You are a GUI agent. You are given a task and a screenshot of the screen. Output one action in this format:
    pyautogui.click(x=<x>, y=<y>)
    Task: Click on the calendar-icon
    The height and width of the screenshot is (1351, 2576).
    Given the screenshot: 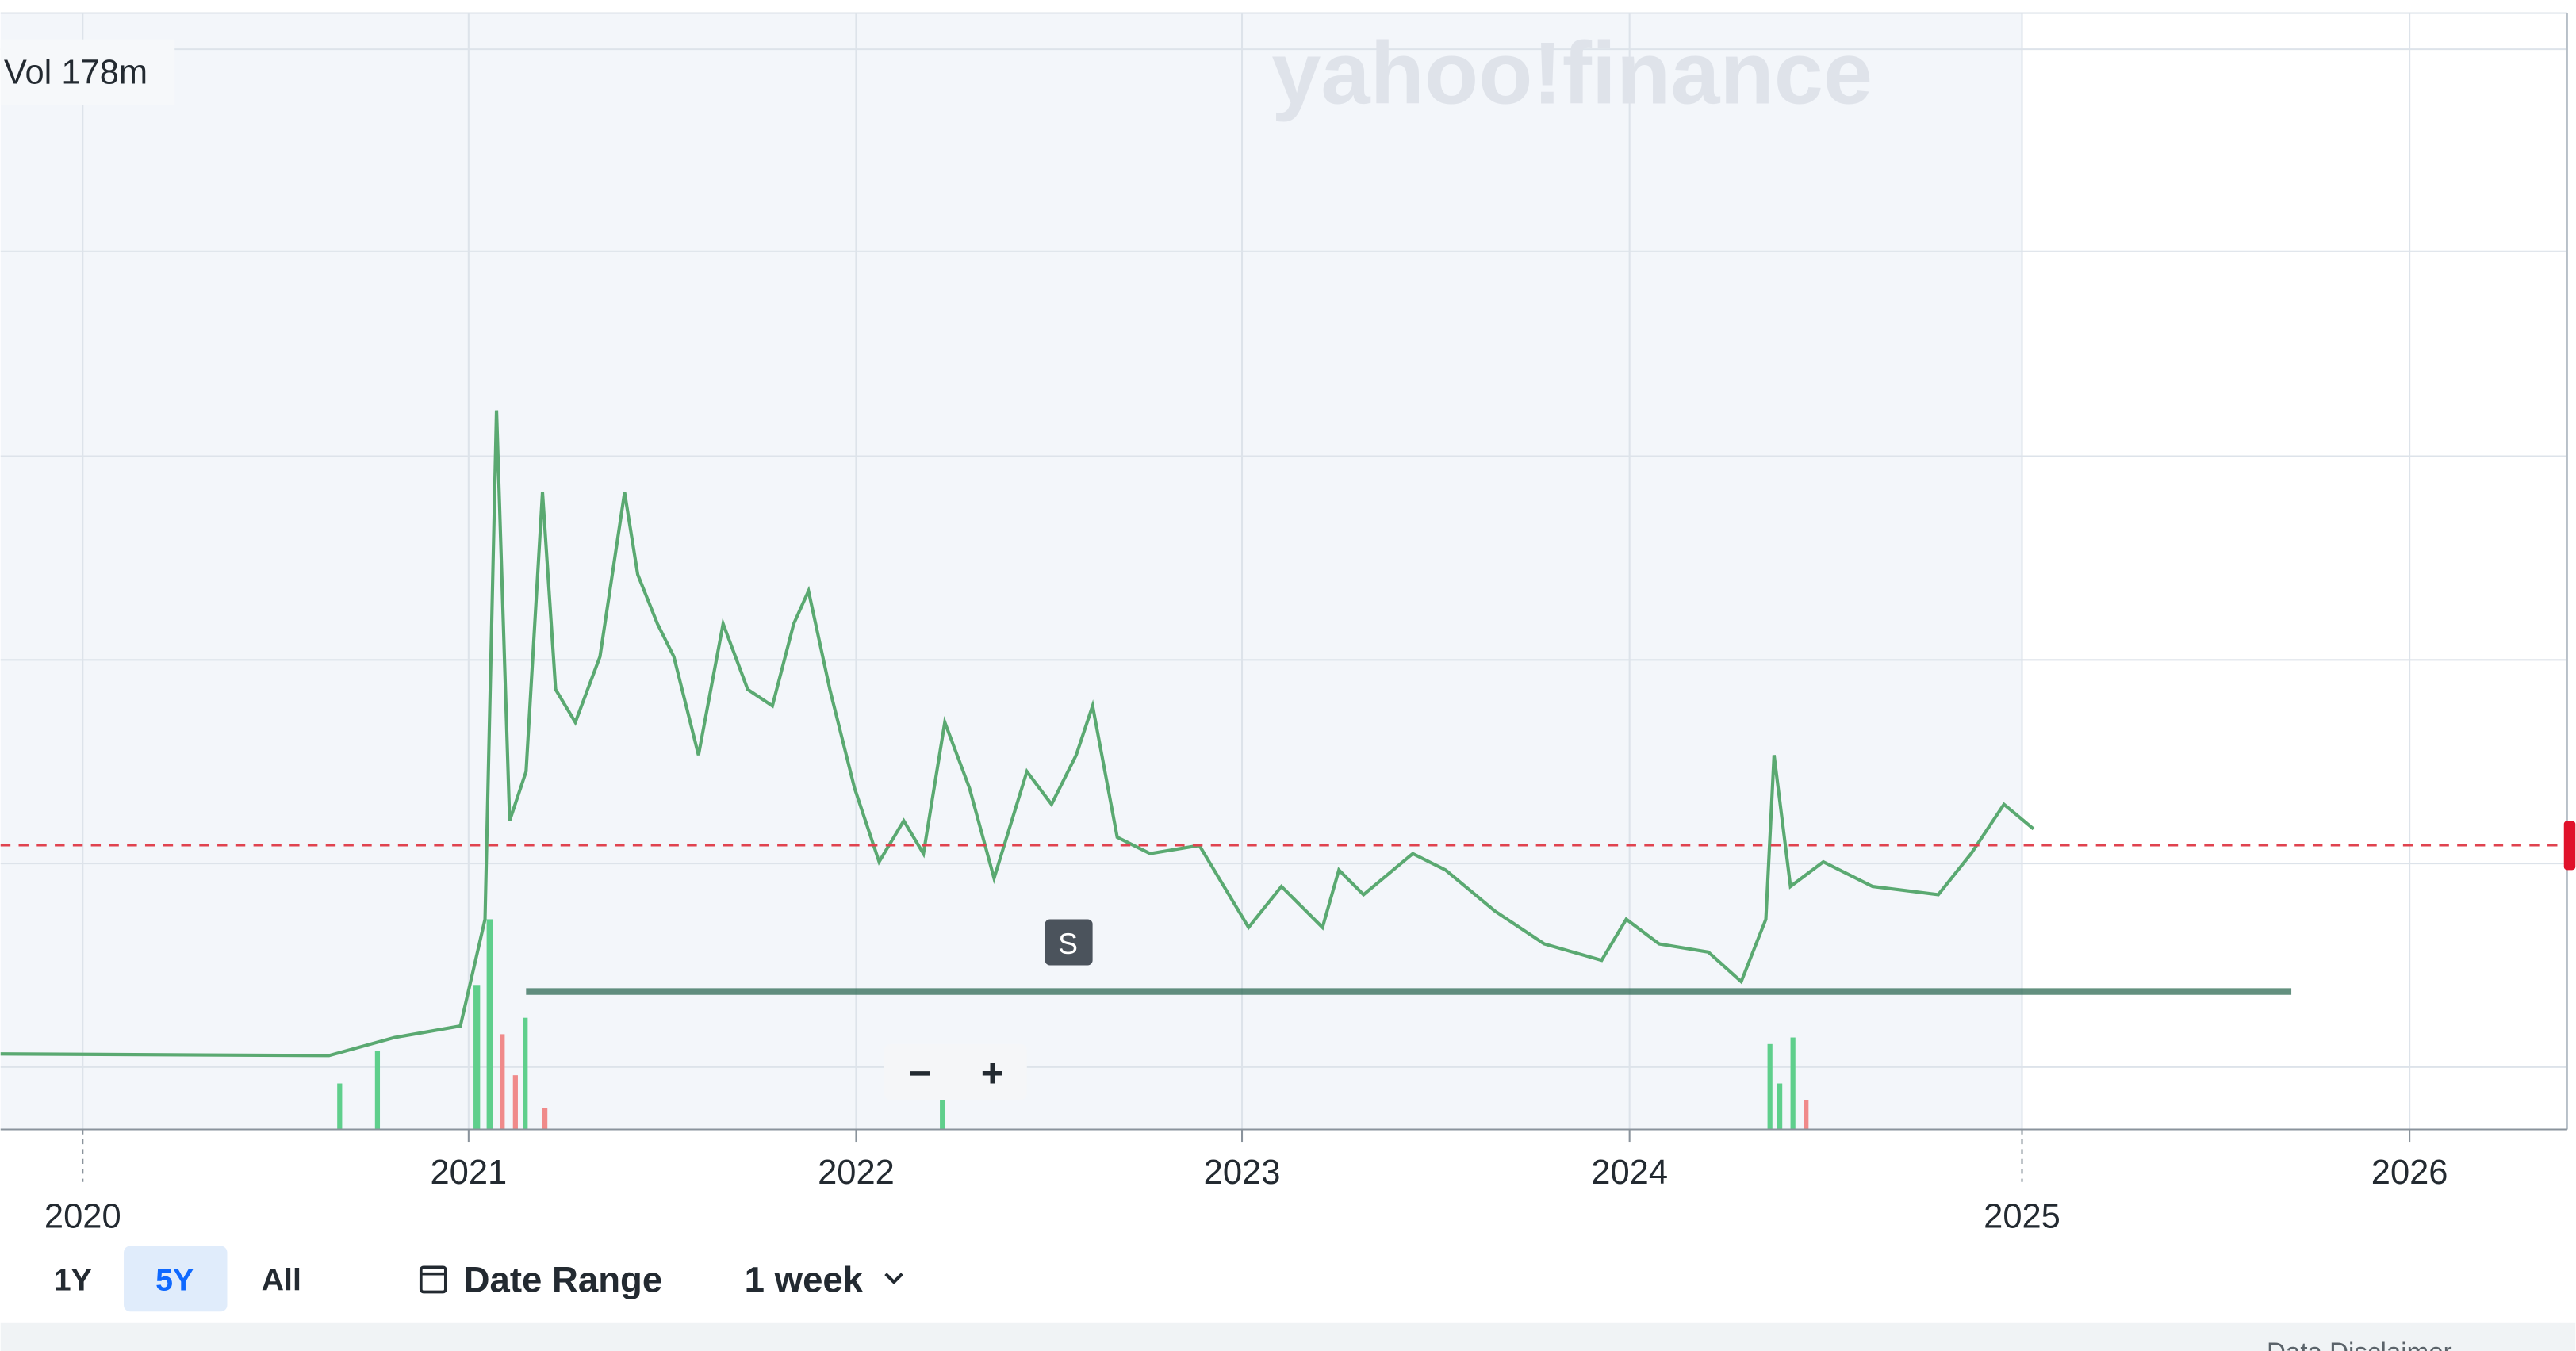 What is the action you would take?
    pyautogui.click(x=433, y=1279)
    